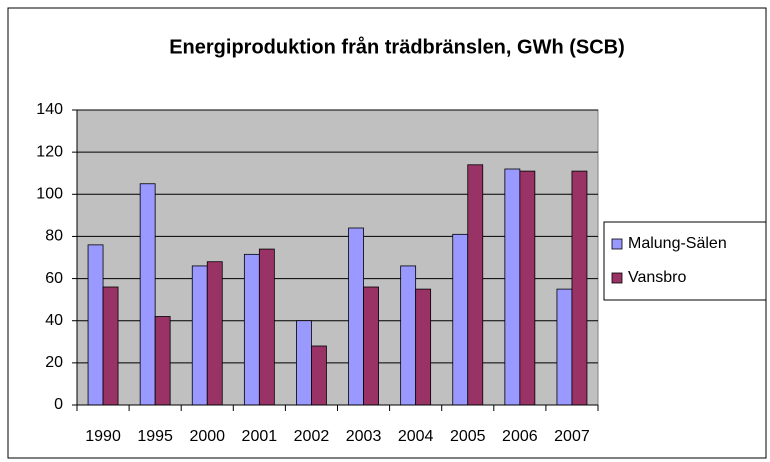  I want to click on y-tick-label: 20, so click(54, 362).